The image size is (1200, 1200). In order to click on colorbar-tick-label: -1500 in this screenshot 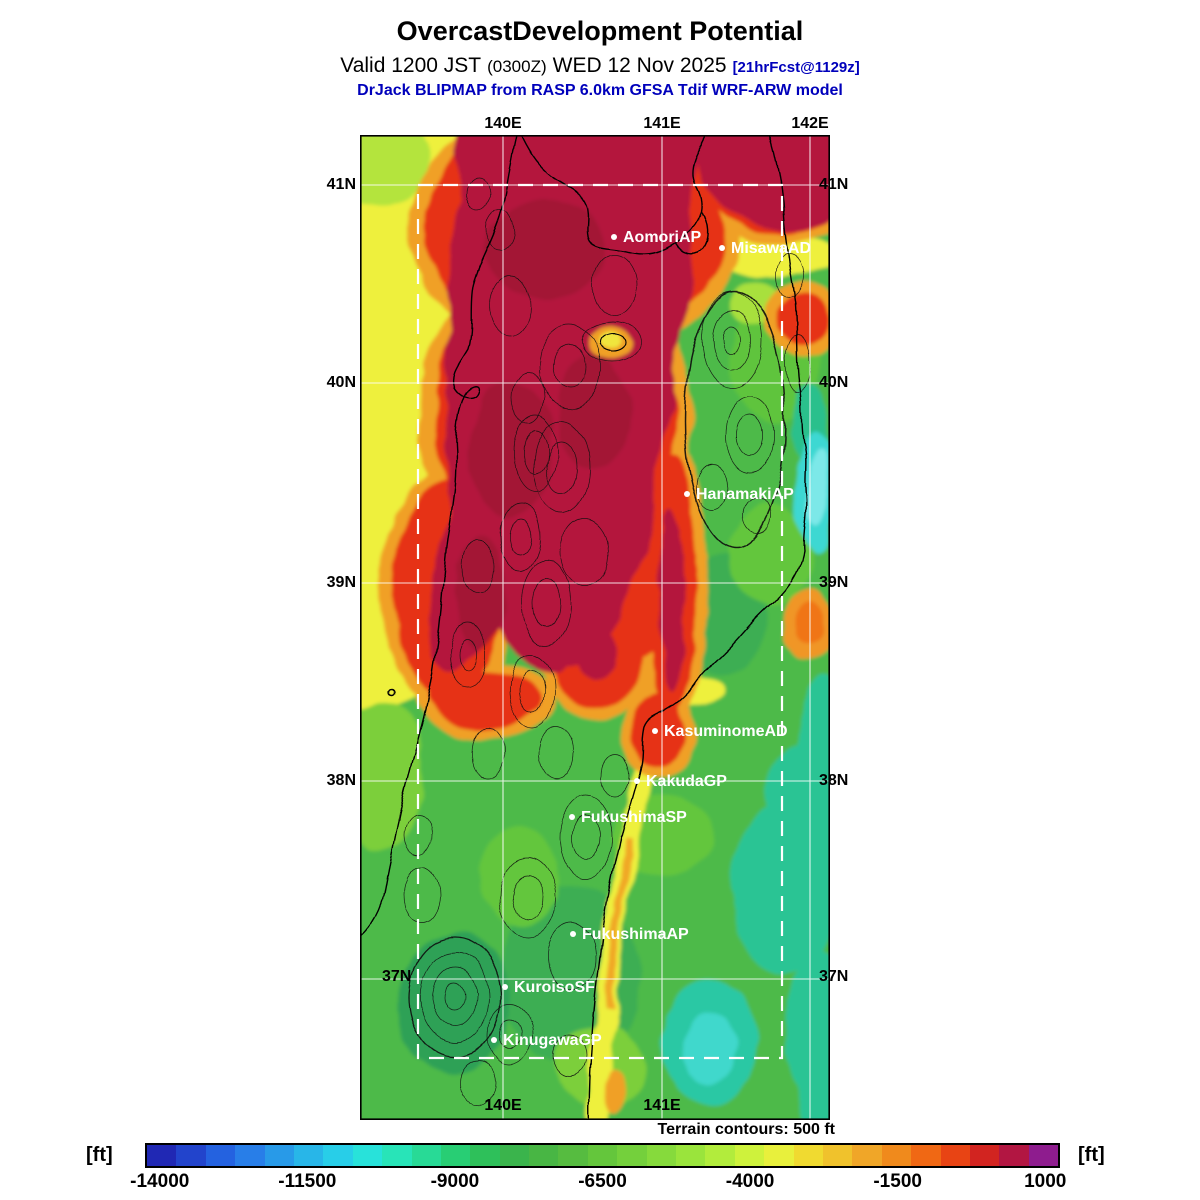, I will do `click(897, 1181)`.